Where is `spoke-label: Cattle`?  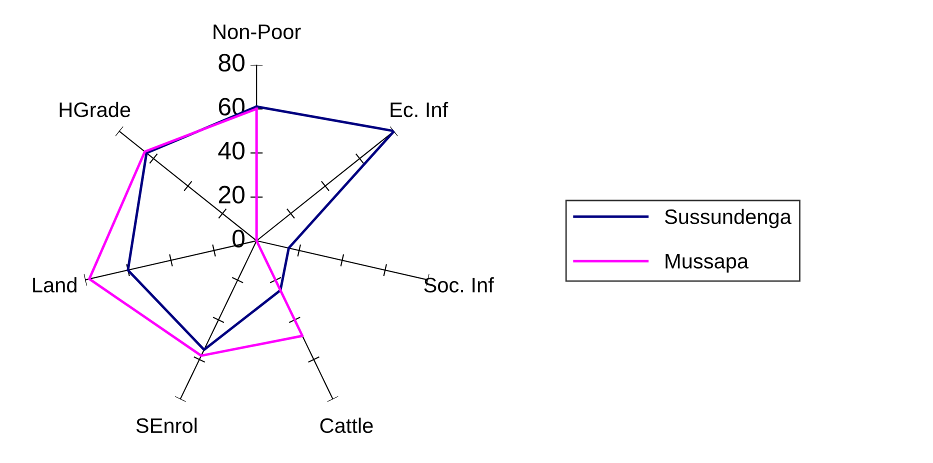 spoke-label: Cattle is located at coordinates (346, 426).